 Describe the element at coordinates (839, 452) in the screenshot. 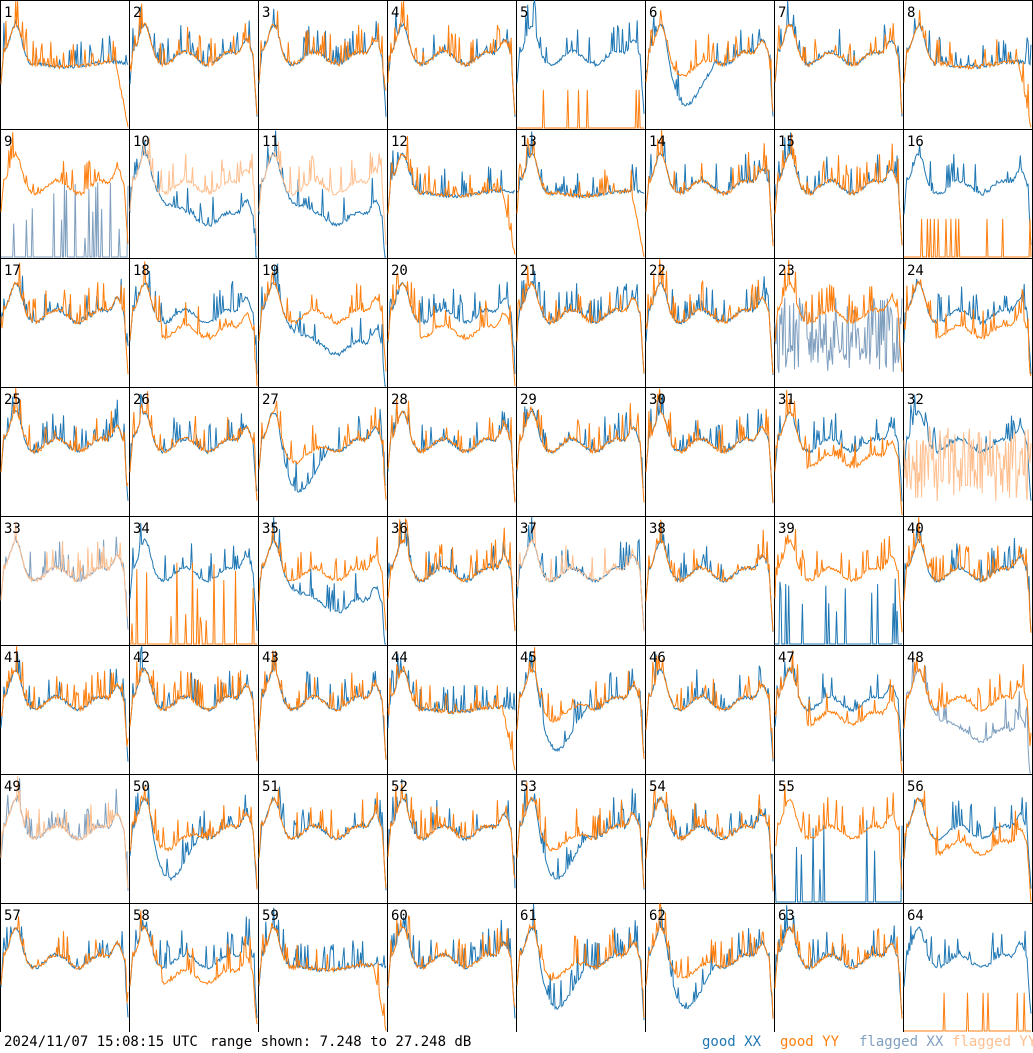

I see `panel-31: 31` at that location.